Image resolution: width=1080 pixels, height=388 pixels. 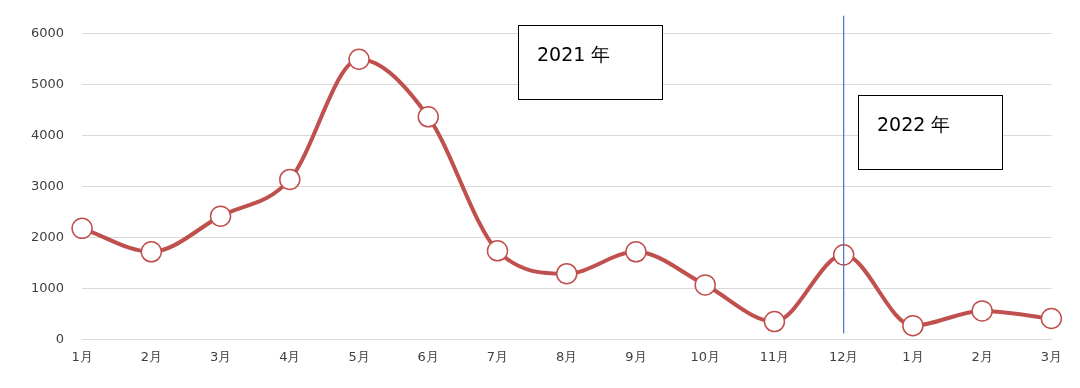 What do you see at coordinates (774, 356) in the screenshot?
I see `x-tick-label: 11月` at bounding box center [774, 356].